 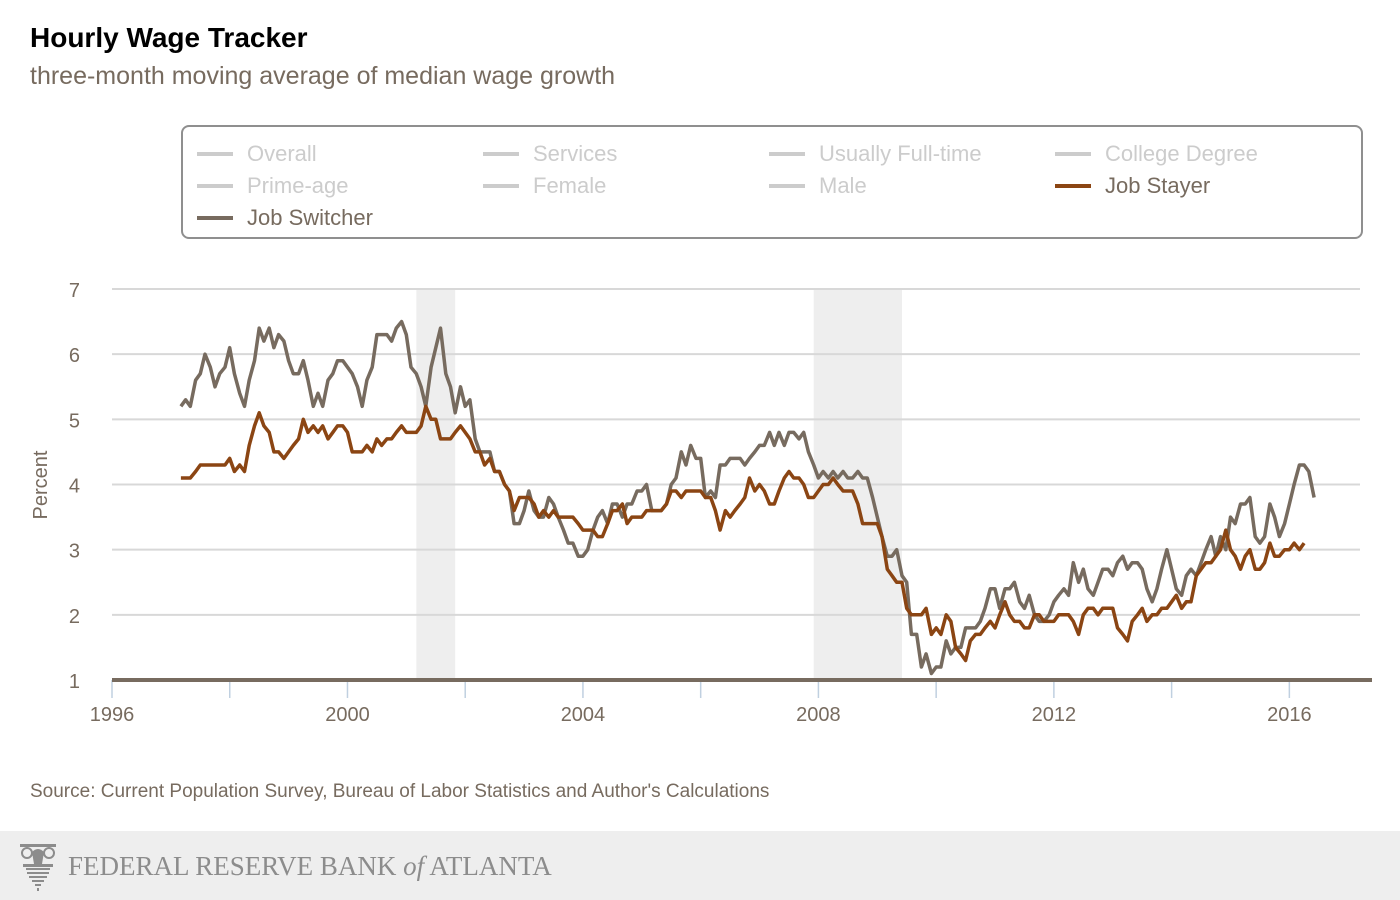 I want to click on org-name: FEDERAL RESERVE BANK of ATLANTA, so click(x=310, y=866).